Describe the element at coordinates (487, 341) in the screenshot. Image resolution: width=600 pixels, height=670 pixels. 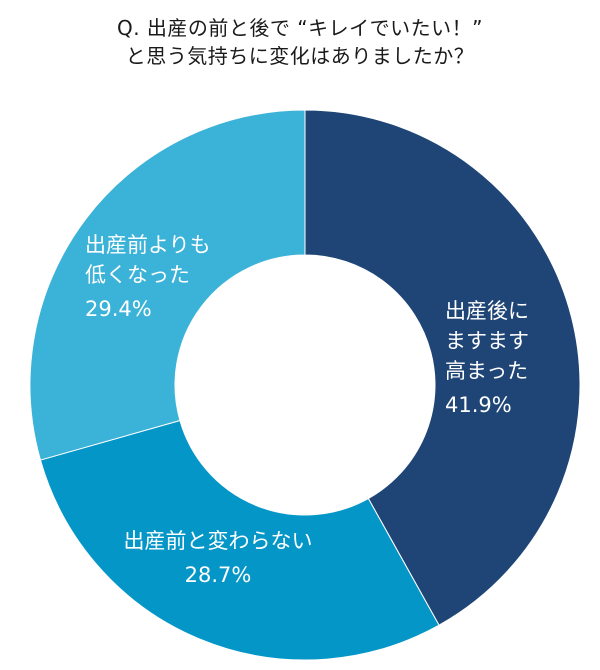
I see `slice-label: ますます` at that location.